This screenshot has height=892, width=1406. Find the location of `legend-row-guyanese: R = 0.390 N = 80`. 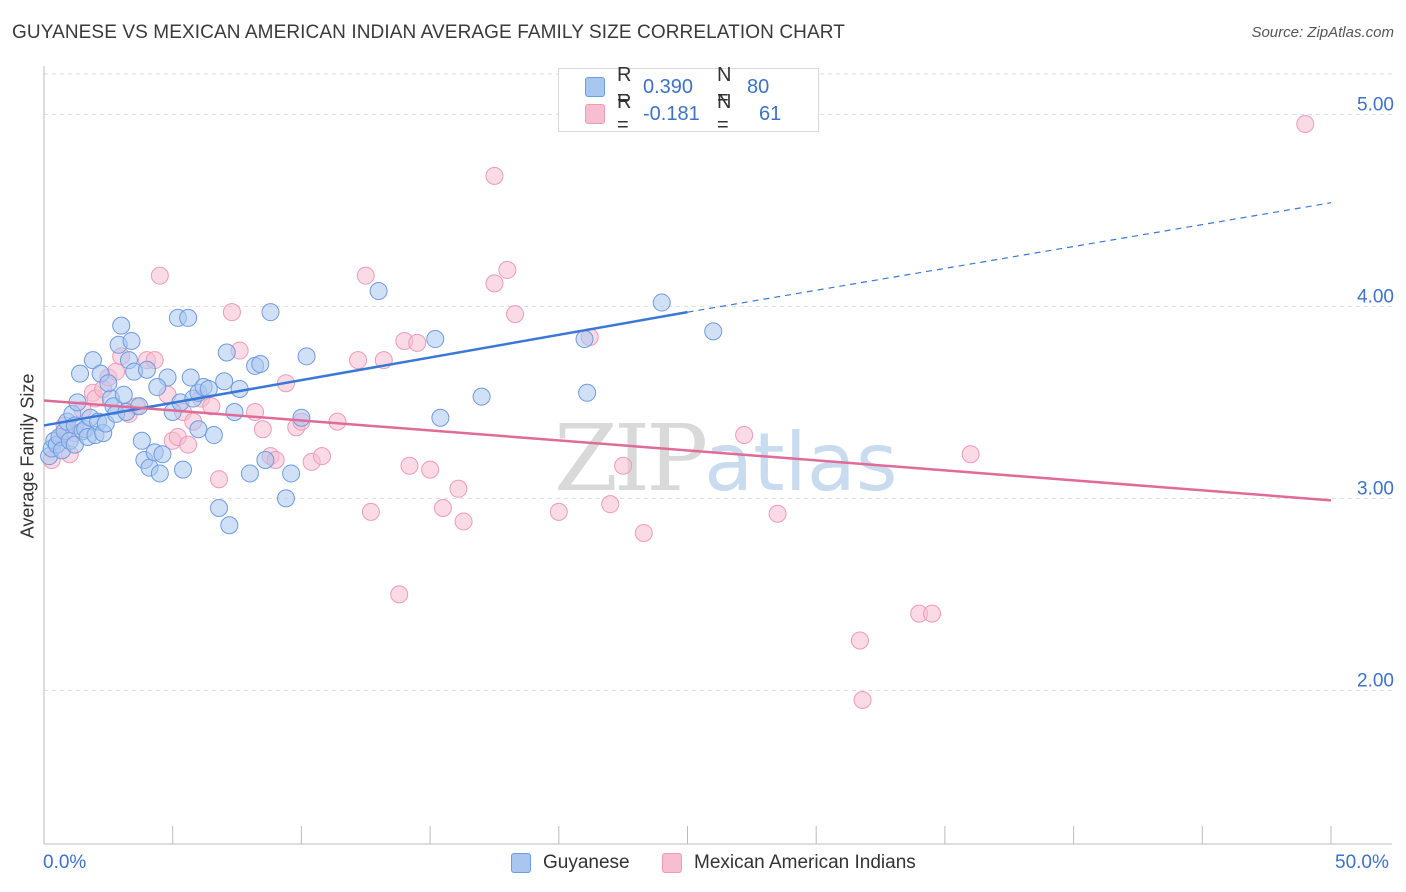

legend-row-guyanese: R = 0.390 N = 80 is located at coordinates (677, 86).